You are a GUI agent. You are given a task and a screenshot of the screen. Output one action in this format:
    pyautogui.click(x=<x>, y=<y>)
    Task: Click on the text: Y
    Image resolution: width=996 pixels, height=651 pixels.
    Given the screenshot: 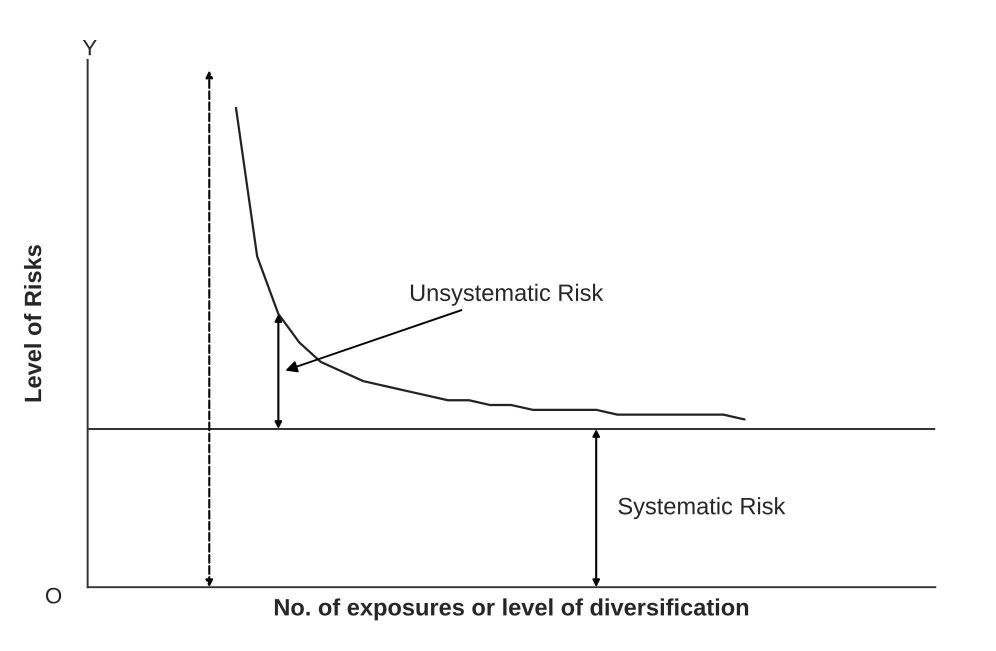 What is the action you would take?
    pyautogui.click(x=89, y=48)
    